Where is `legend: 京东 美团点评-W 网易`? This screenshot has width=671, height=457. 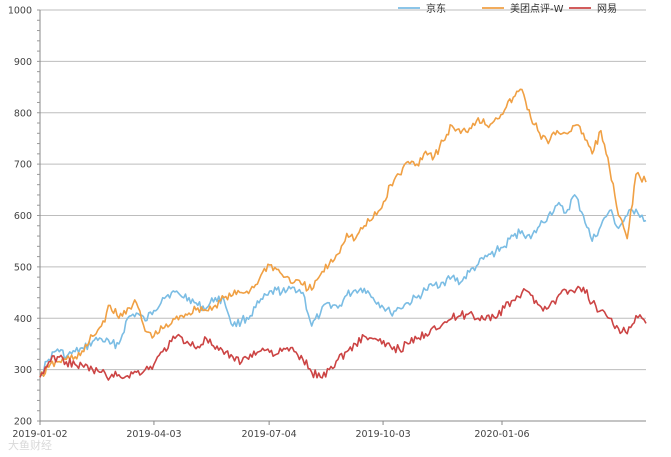 legend: 京东 美团点评-W 网易 is located at coordinates (507, 8).